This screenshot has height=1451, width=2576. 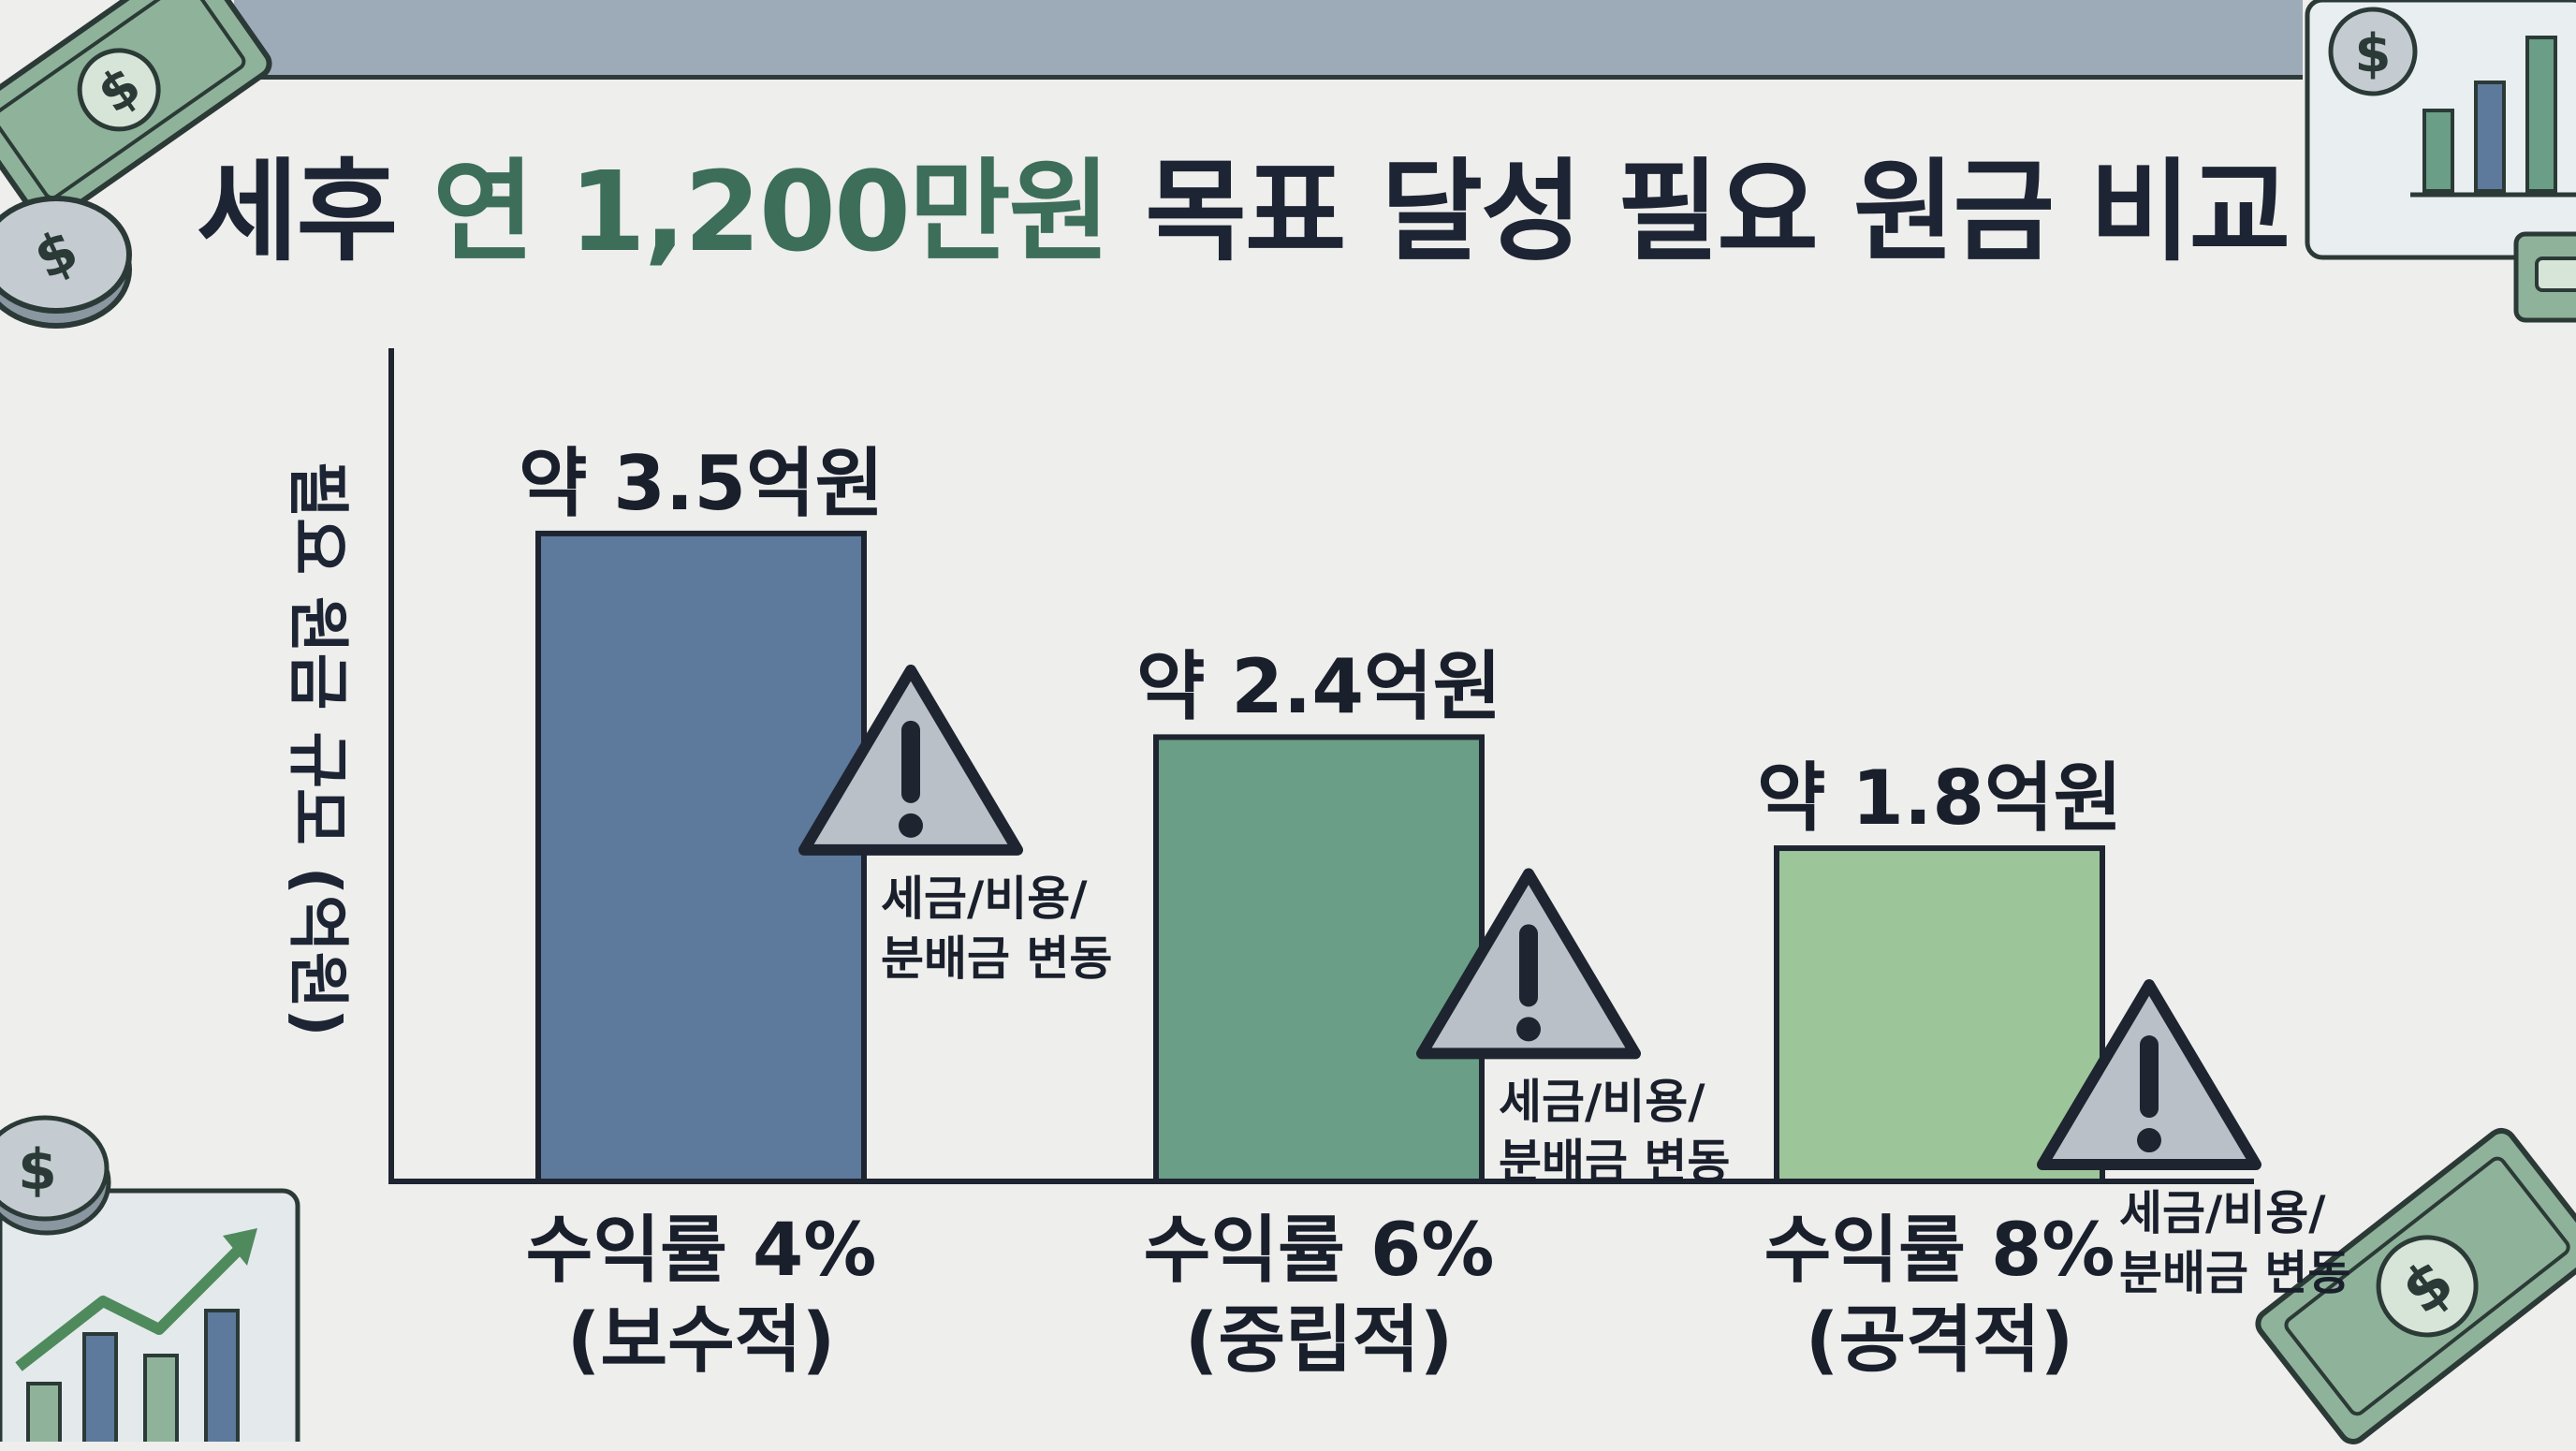 What do you see at coordinates (2544, 277) in the screenshot?
I see `wallet-icon` at bounding box center [2544, 277].